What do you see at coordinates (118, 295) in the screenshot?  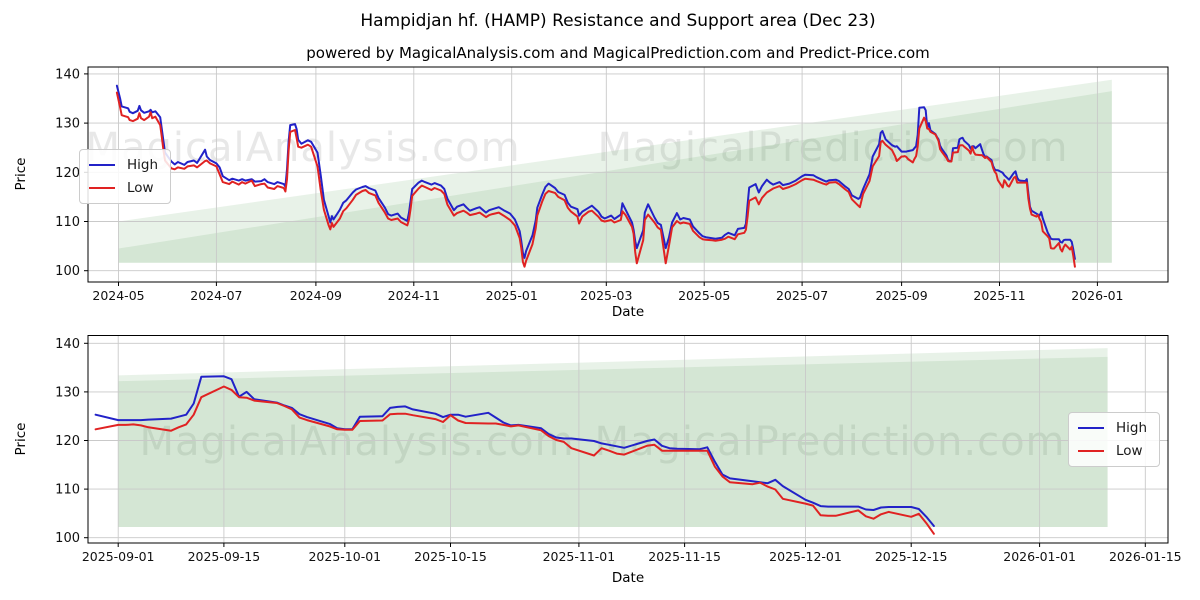 I see `x-tick-label: 2024-05` at bounding box center [118, 295].